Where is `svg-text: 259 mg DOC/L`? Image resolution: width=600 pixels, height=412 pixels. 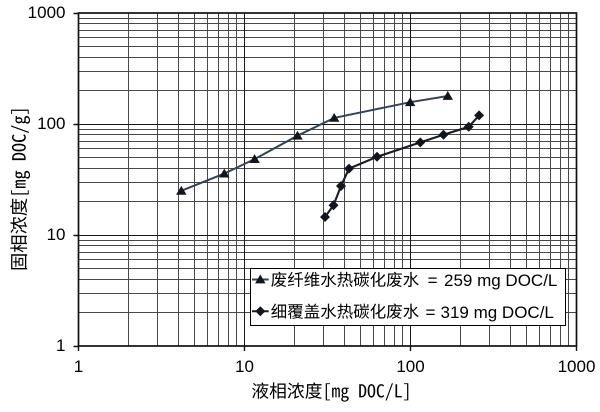 svg-text: 259 mg DOC/L is located at coordinates (500, 280).